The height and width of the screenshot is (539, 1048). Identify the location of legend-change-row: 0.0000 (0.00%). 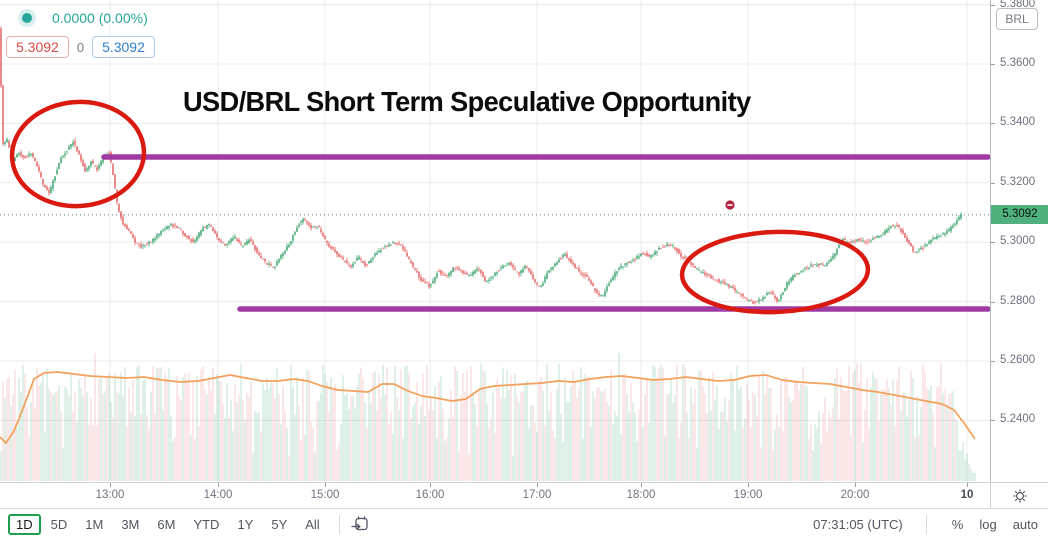
(80, 18).